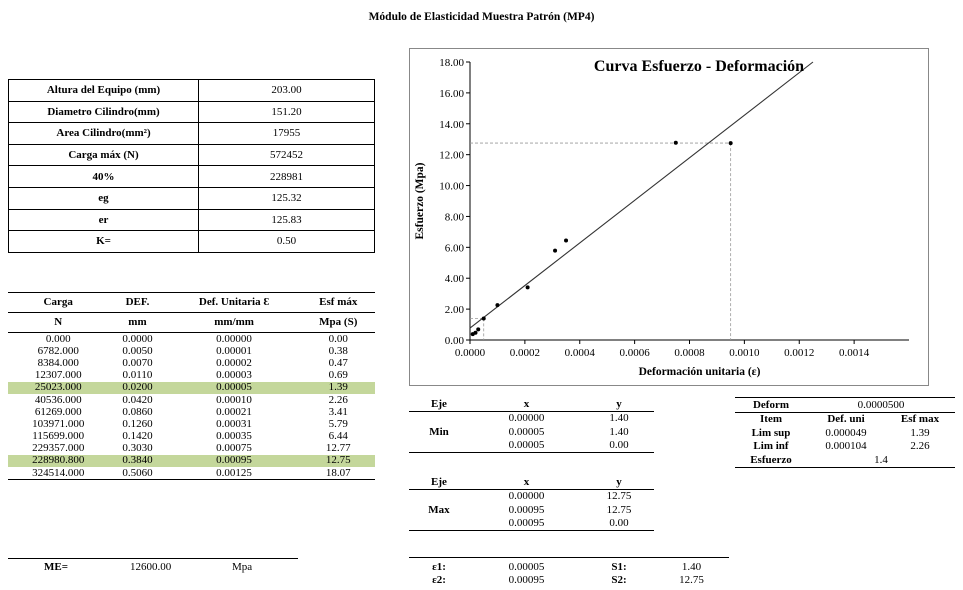 The image size is (963, 590). Describe the element at coordinates (526, 496) in the screenshot. I see `eje-max-x: 0.00000` at that location.